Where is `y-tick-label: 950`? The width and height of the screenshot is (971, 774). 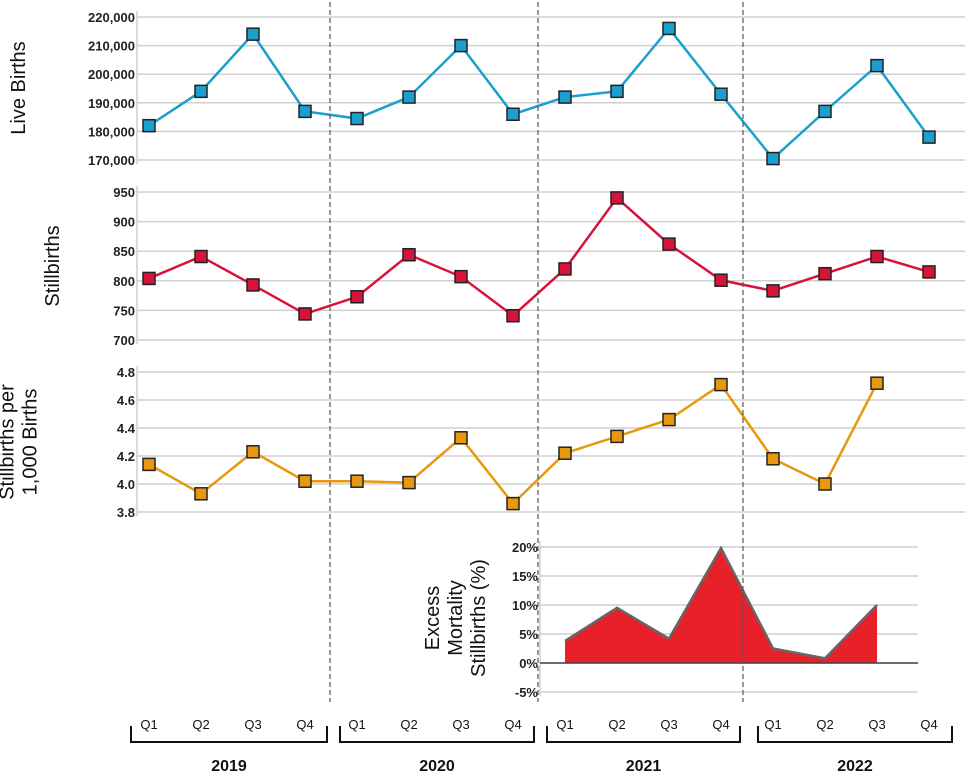 y-tick-label: 950 is located at coordinates (124, 192).